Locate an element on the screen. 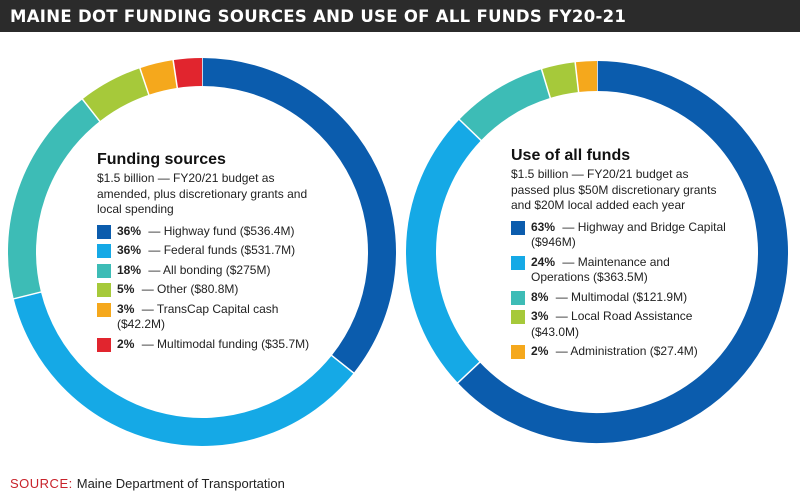 The width and height of the screenshot is (800, 499). legend-label: TransCap Capital cash ($42.2M) is located at coordinates (198, 316).